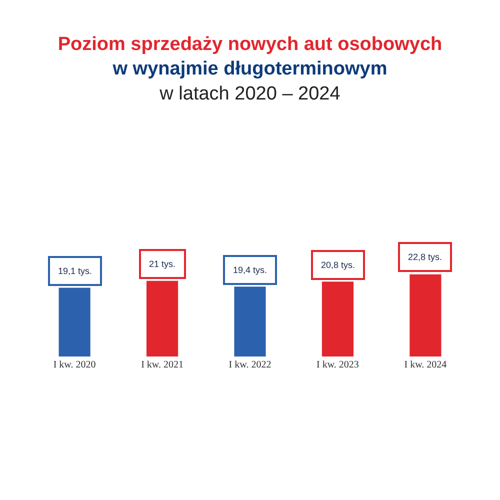  I want to click on x-tick-label: I kw. 2024, so click(425, 364).